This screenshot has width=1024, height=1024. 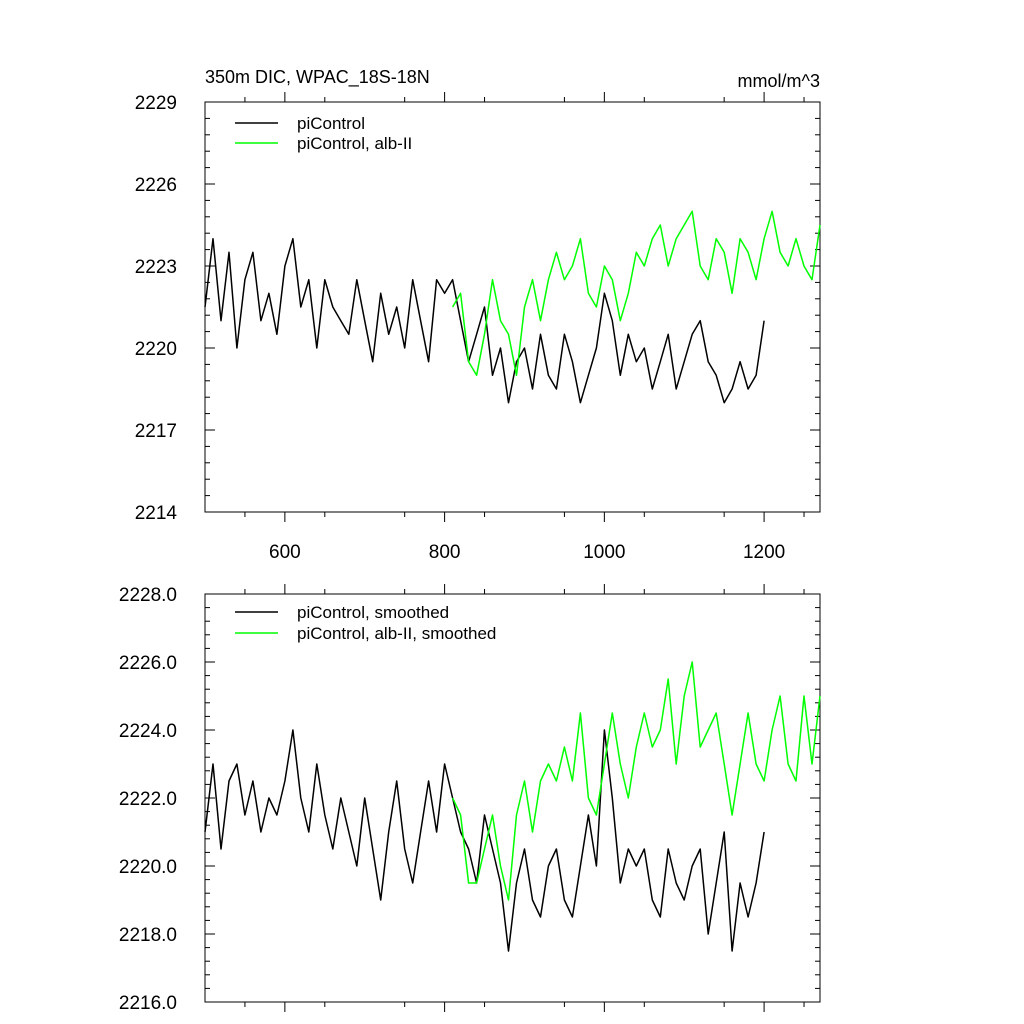 I want to click on legend-label-picontrol-smoothed: piControl, smoothed, so click(x=373, y=612).